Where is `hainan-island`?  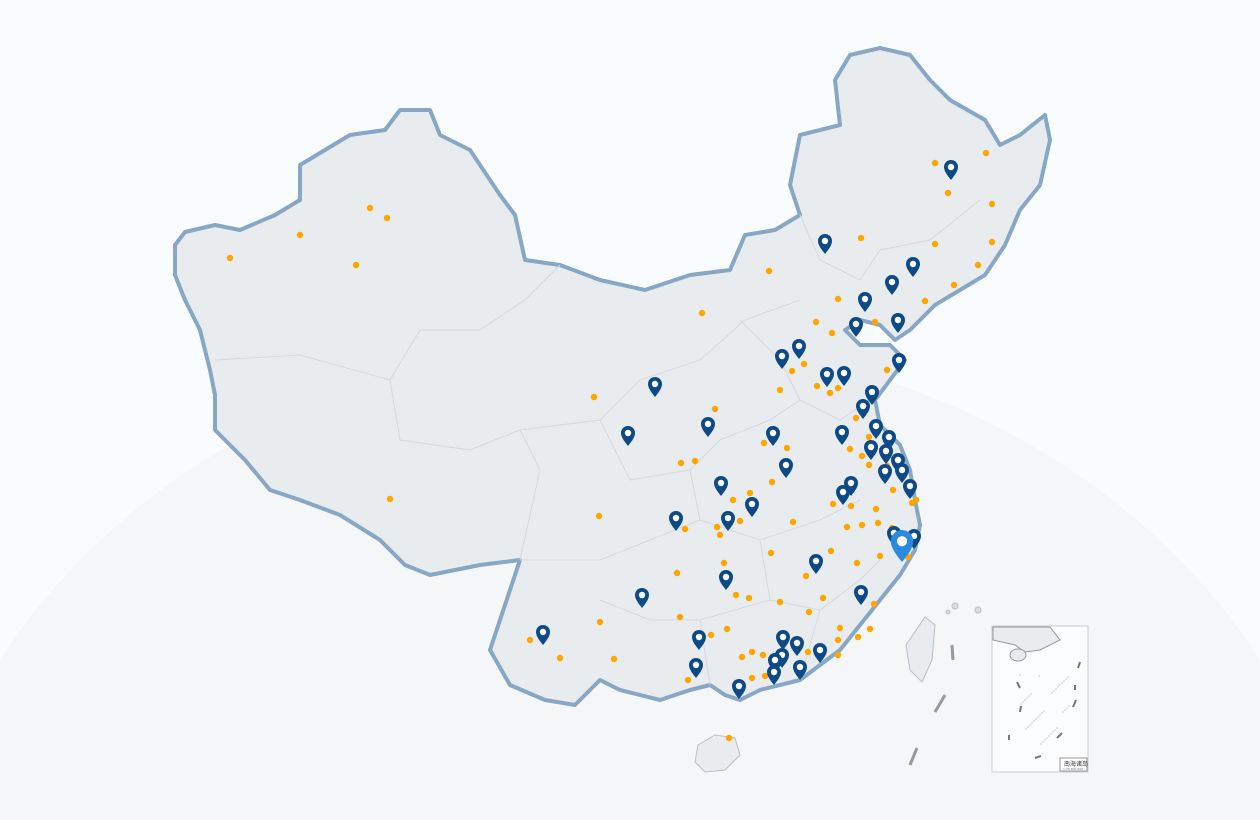
hainan-island is located at coordinates (717, 753).